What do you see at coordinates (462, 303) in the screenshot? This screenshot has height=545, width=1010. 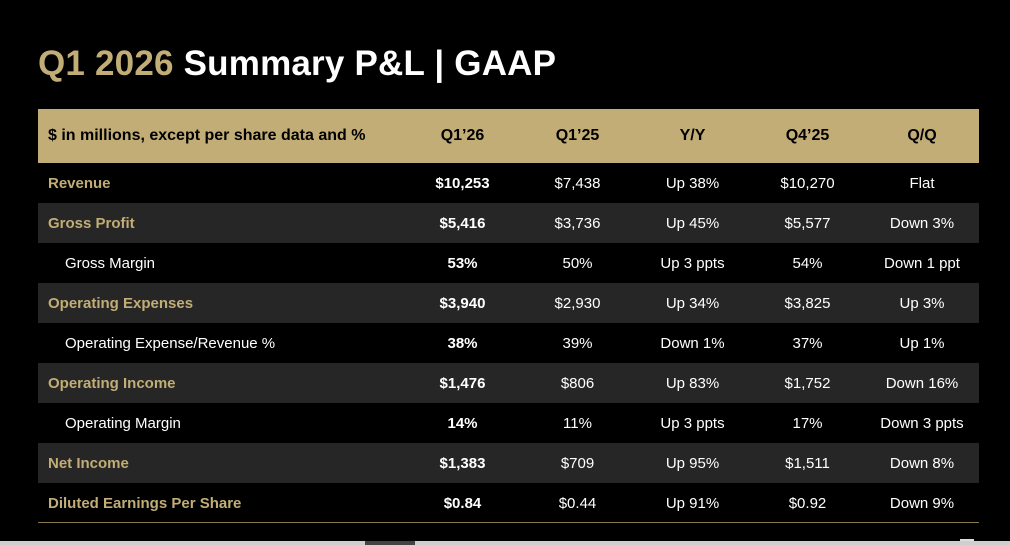 I see `cell-q126: $3,940` at bounding box center [462, 303].